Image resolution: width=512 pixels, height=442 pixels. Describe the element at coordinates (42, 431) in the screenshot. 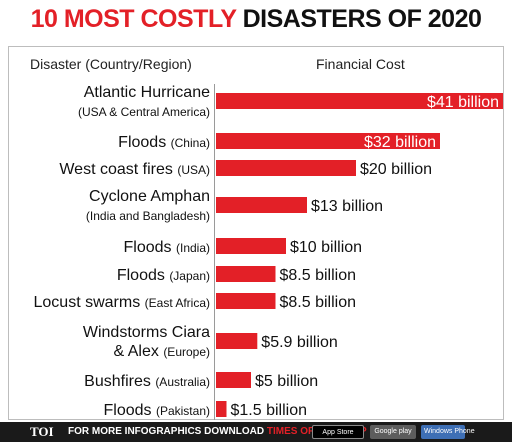

I see `toi-logo: TOI` at that location.